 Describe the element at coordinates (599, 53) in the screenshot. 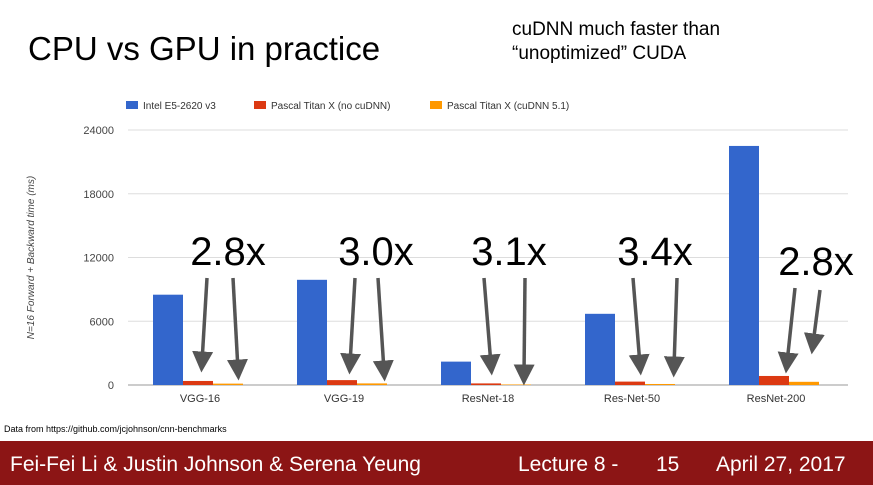

I see `note-line-2: “unoptimized” CUDA` at that location.